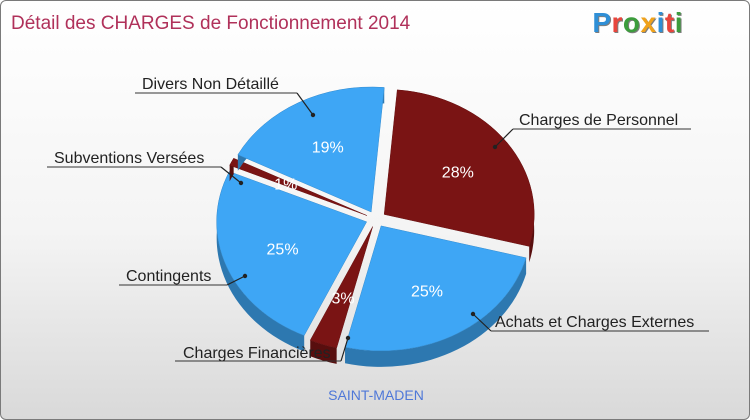  I want to click on logo-letter: x, so click(648, 22).